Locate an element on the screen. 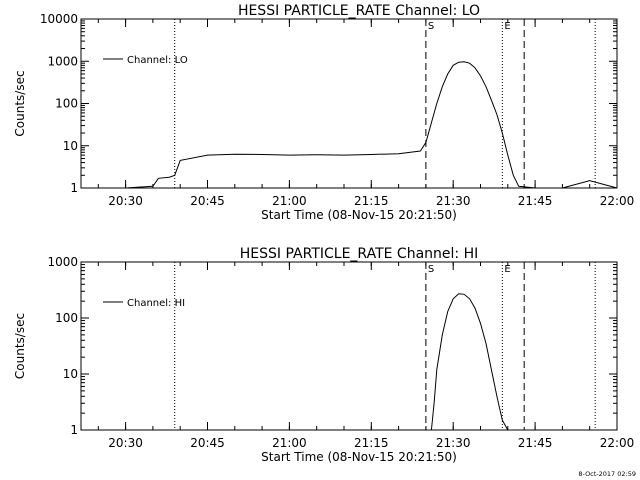 The image size is (640, 480). series-line is located at coordinates (469, 362).